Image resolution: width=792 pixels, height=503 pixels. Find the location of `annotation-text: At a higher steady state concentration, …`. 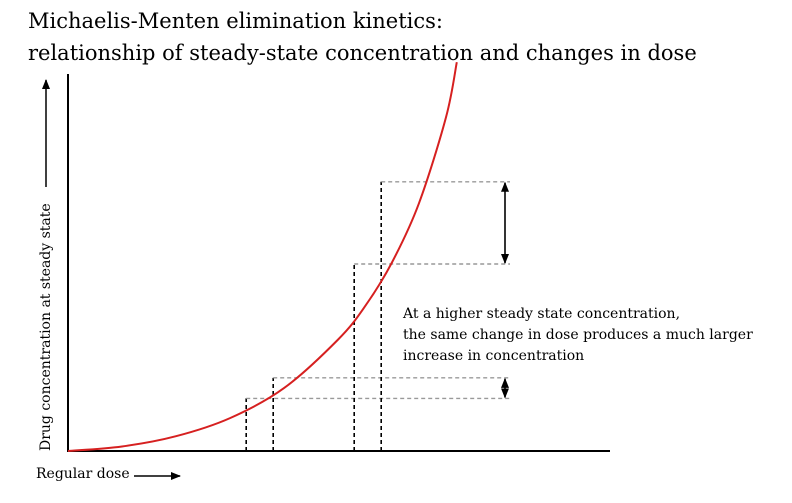

annotation-text: At a higher steady state concentration, … is located at coordinates (579, 335).